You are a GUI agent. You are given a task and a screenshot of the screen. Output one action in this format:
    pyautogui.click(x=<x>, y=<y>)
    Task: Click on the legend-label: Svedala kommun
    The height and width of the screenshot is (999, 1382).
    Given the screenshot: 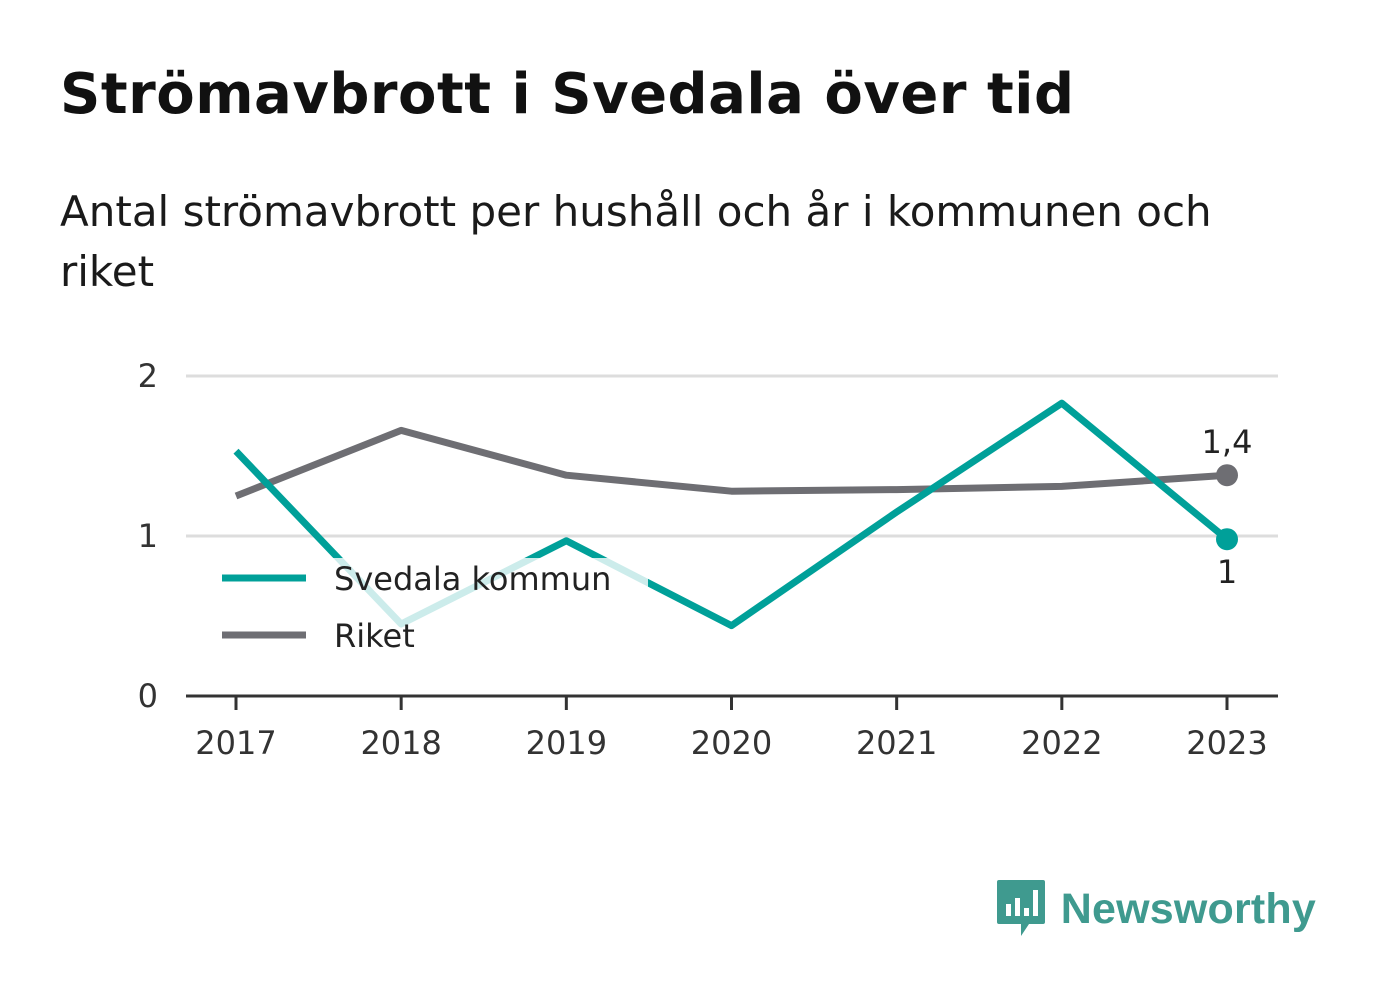 What is the action you would take?
    pyautogui.click(x=472, y=579)
    